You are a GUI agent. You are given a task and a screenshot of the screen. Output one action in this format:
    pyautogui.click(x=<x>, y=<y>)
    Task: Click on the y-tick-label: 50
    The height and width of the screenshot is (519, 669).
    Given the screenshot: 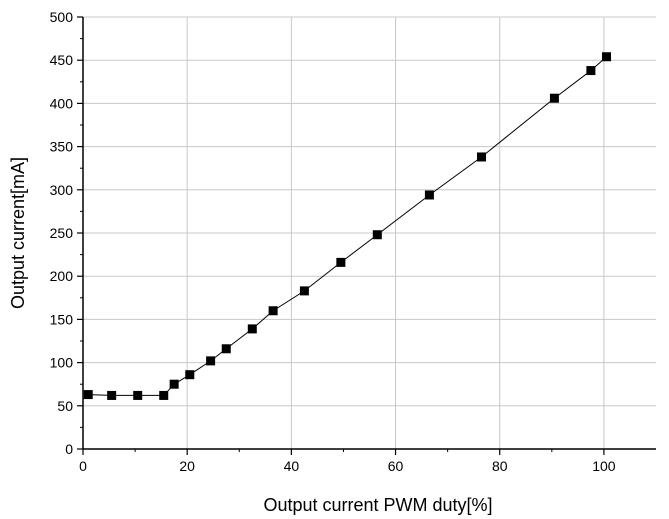 What is the action you would take?
    pyautogui.click(x=65, y=406)
    